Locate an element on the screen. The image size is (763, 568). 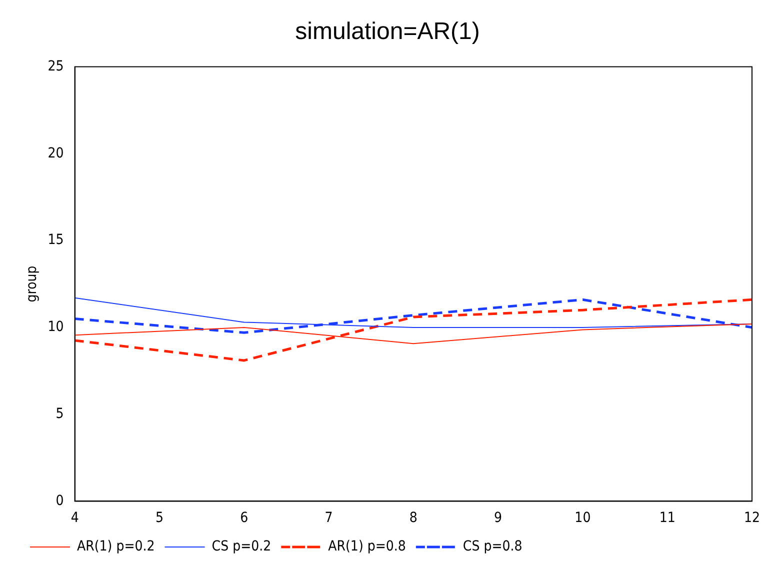
x-tick-label: 6 is located at coordinates (244, 518).